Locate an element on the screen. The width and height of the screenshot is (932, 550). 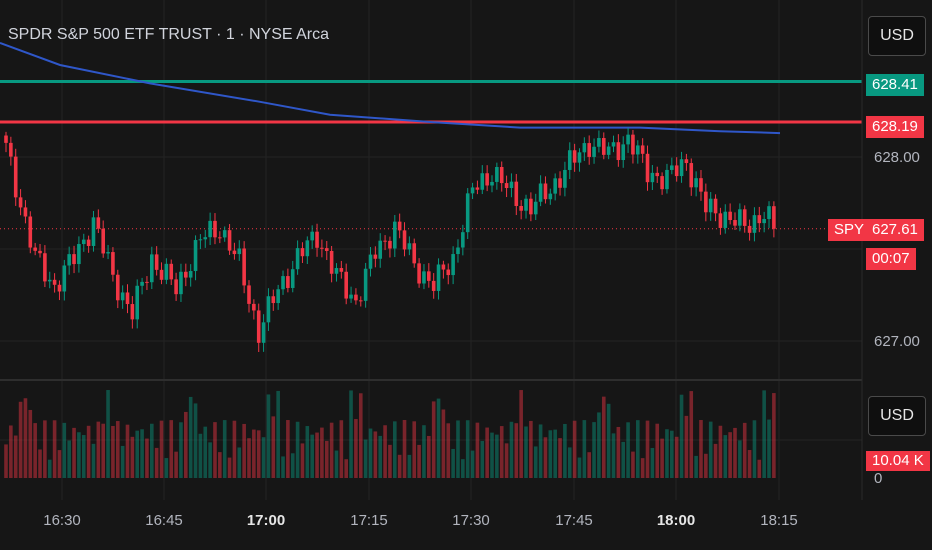
time-tick-label: 17:15 is located at coordinates (369, 520).